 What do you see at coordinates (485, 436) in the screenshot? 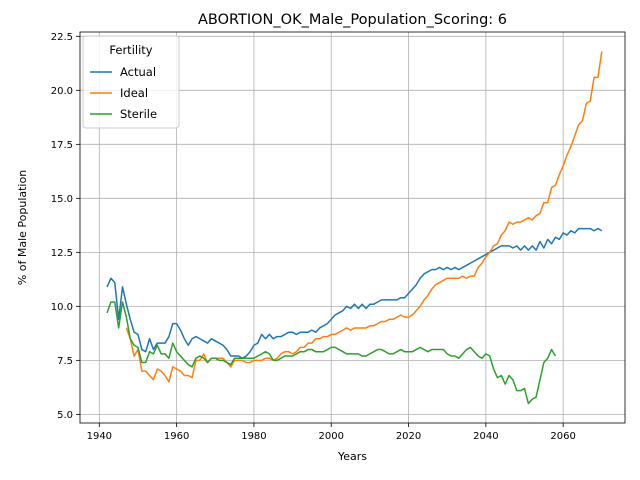
I see `x-tick-label: 2040` at bounding box center [485, 436].